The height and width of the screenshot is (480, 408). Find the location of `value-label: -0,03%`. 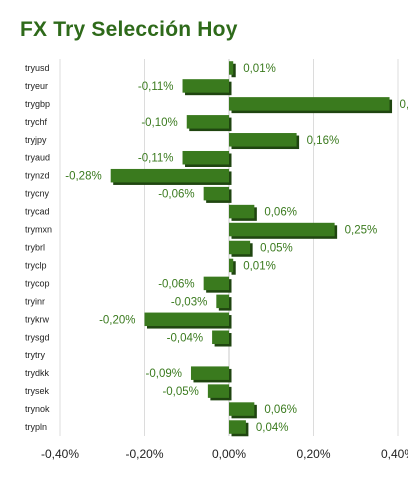

value-label: -0,03% is located at coordinates (189, 302).